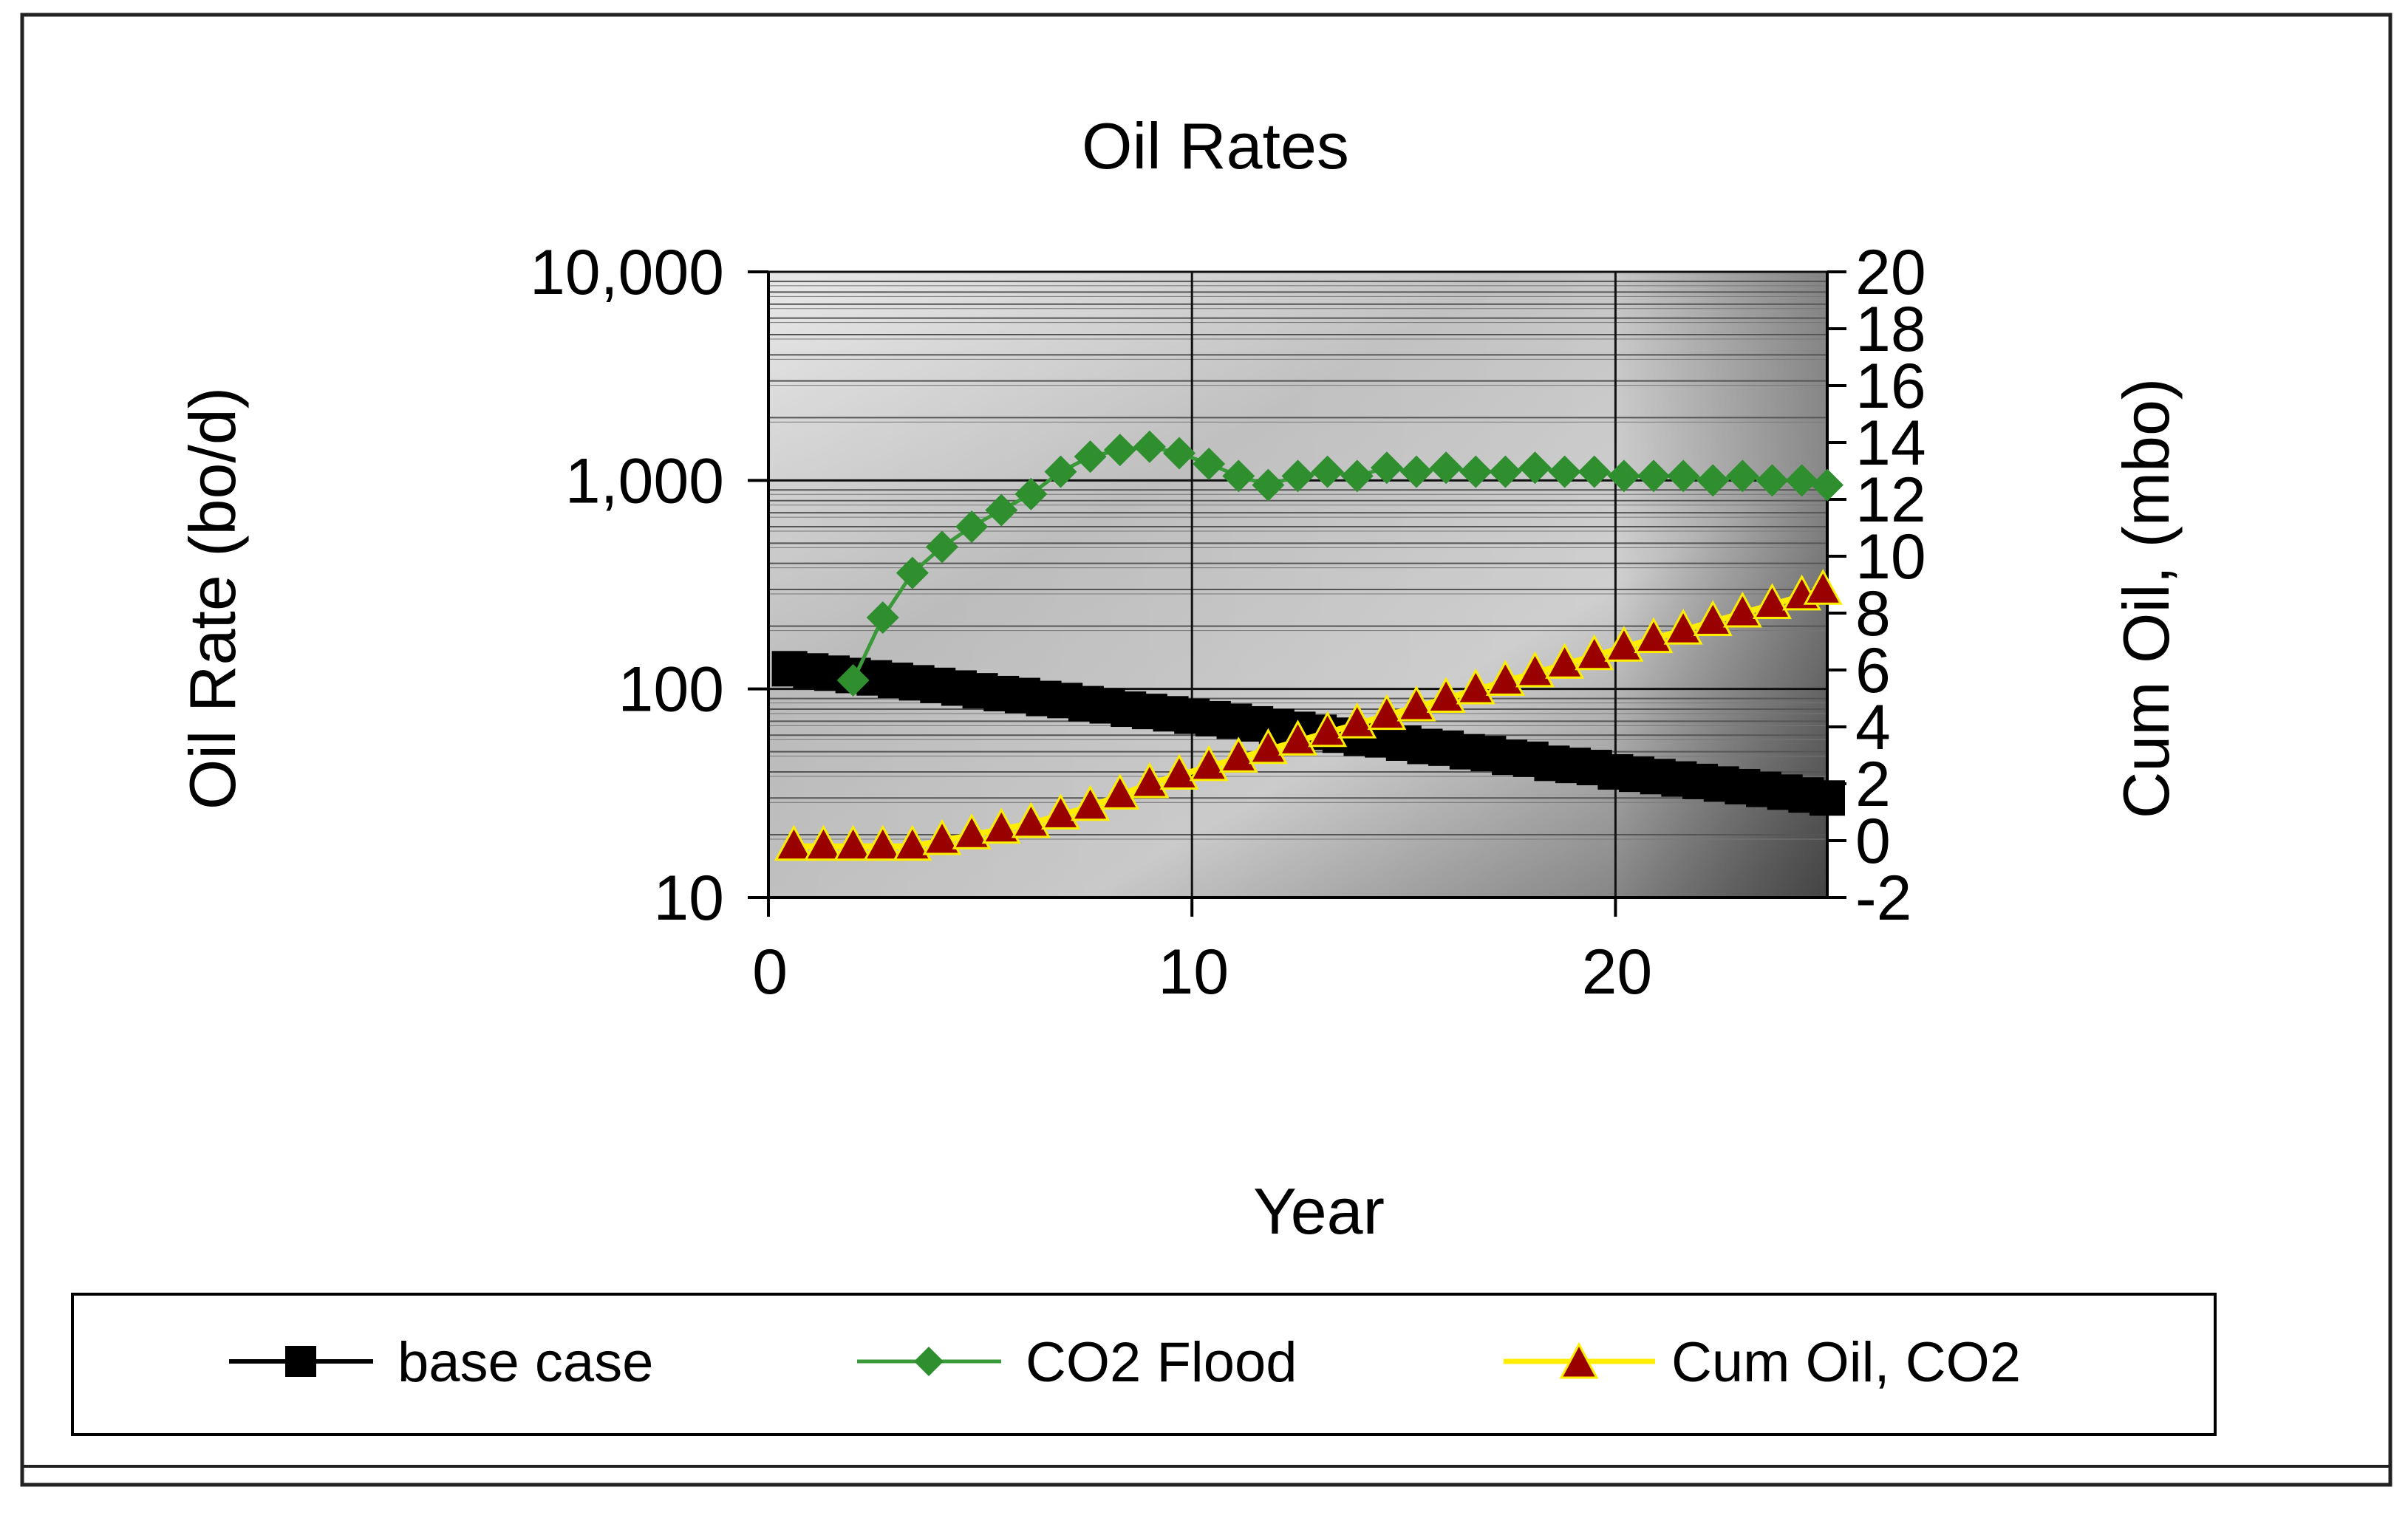 The height and width of the screenshot is (1518, 2408). What do you see at coordinates (2146, 598) in the screenshot?
I see `y2-axis-label: Cum Oil, (mbo)` at bounding box center [2146, 598].